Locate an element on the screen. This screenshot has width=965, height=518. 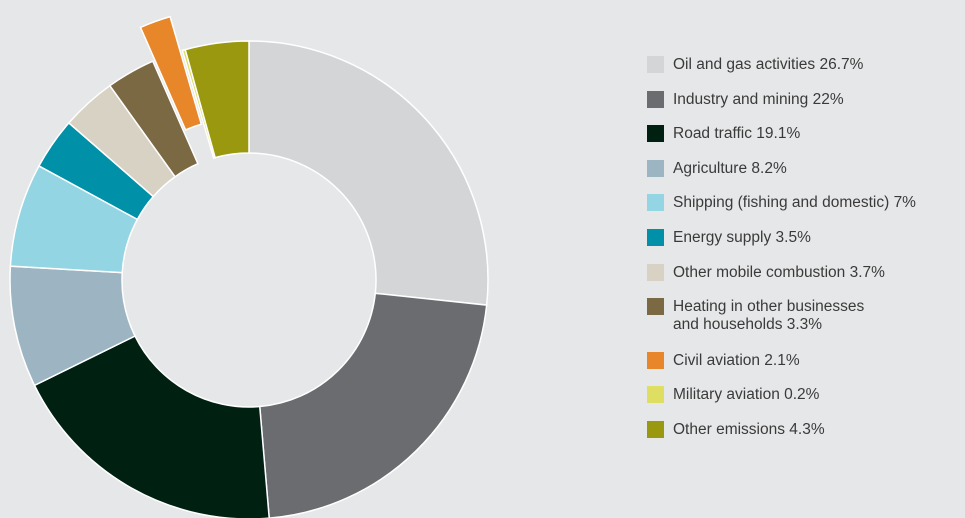
legend-item: Other emissions 4.3% is located at coordinates (736, 430).